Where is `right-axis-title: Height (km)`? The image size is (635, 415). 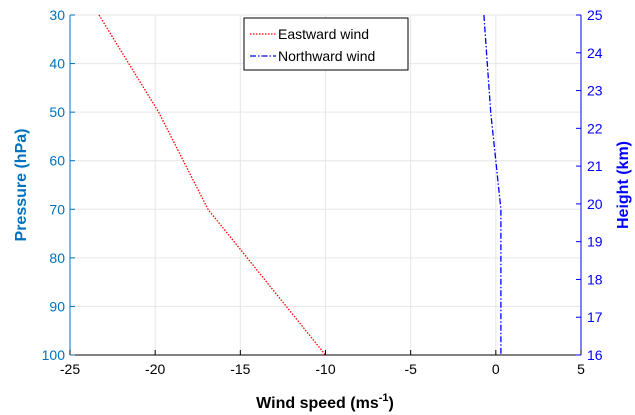
right-axis-title: Height (km) is located at coordinates (623, 185).